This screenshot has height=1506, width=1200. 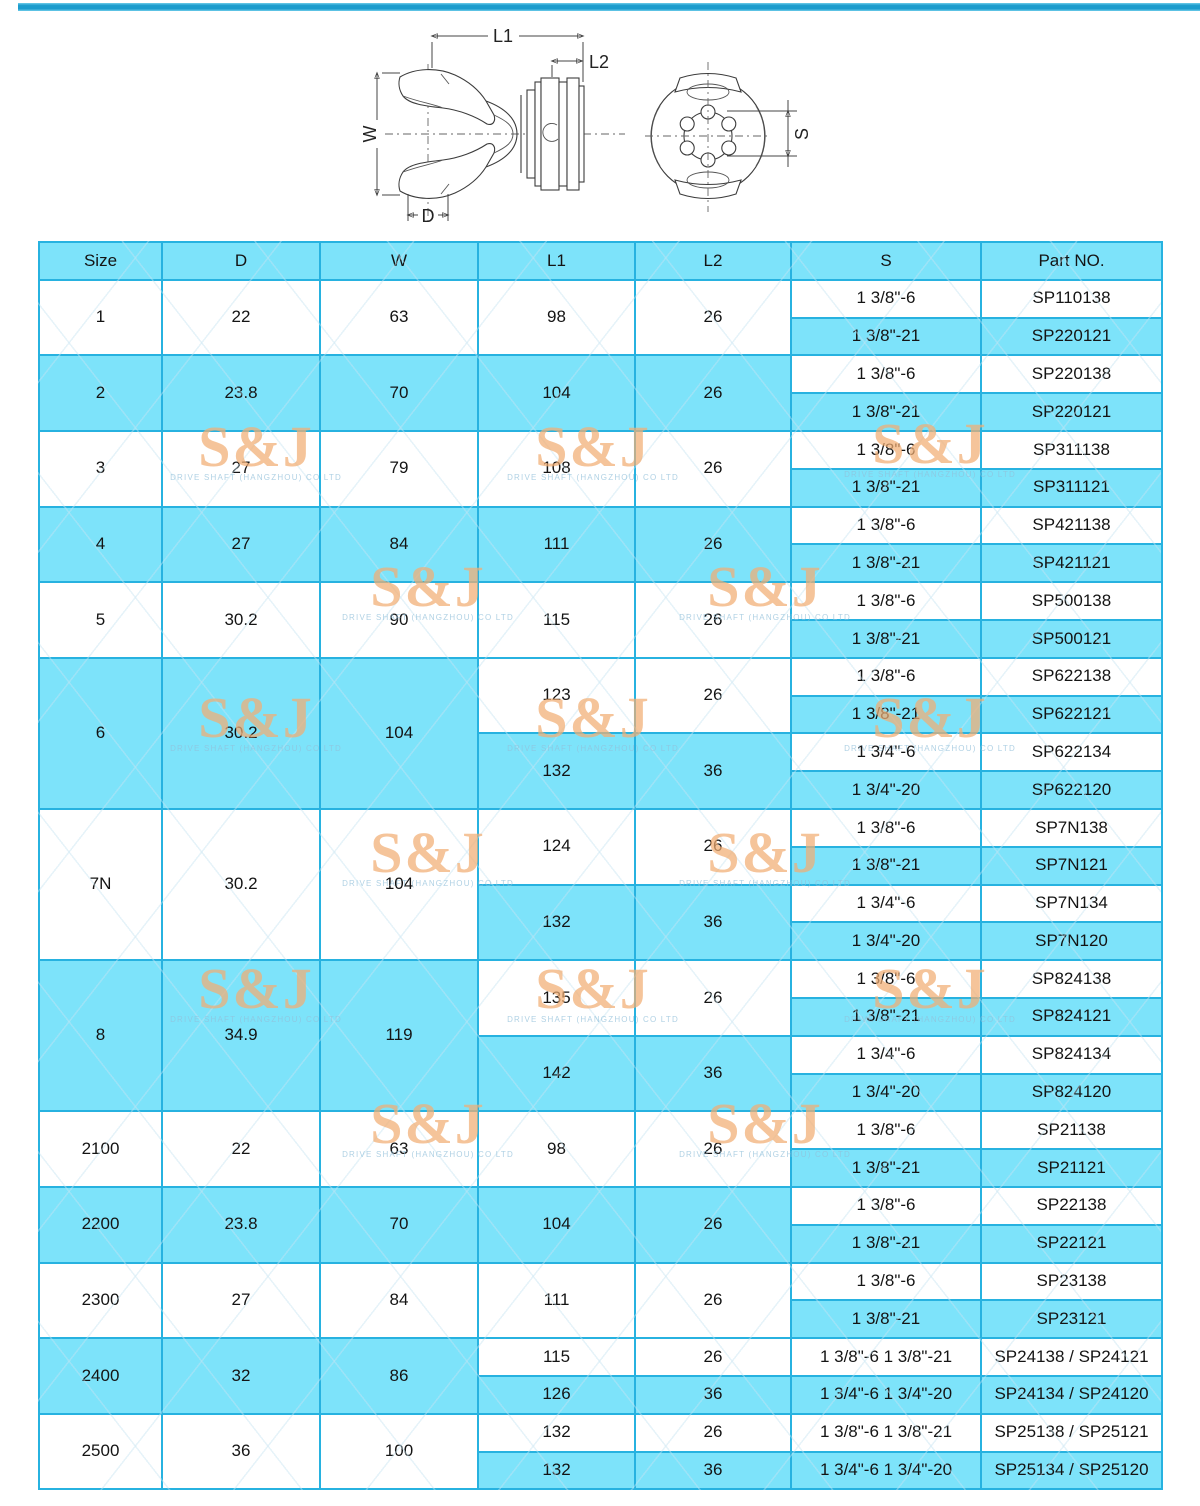 I want to click on table-row: 1 3/8"-21 SP220121, so click(x=601, y=412).